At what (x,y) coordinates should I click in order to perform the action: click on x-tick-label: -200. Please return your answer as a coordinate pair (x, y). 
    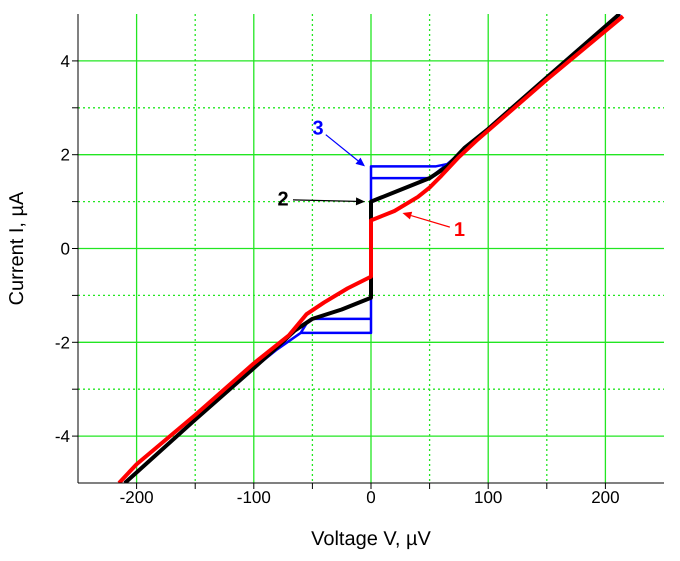
    Looking at the image, I should click on (137, 498).